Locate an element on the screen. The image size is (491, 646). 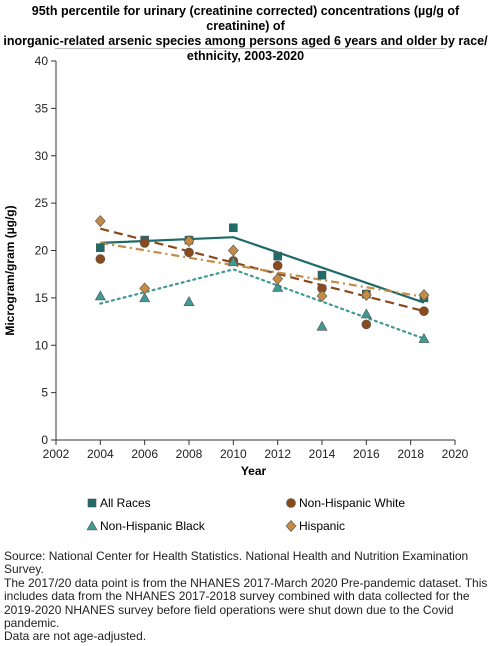
trend-line-hispanic is located at coordinates (262, 269).